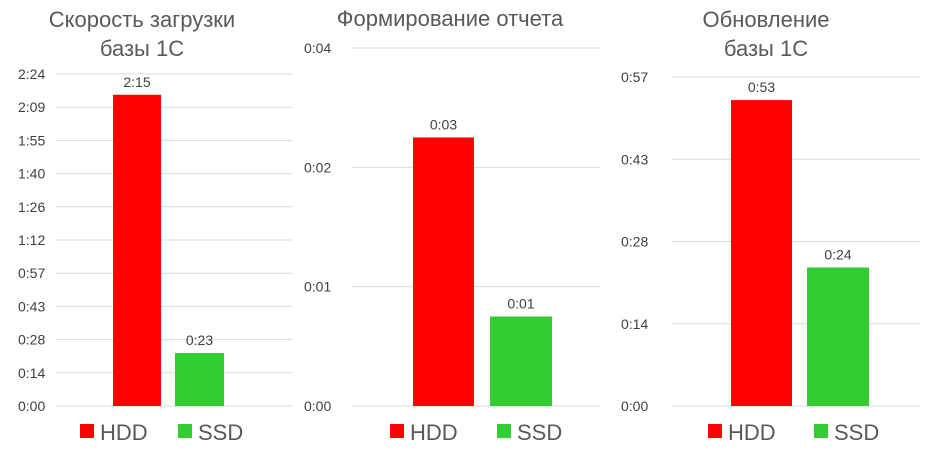  What do you see at coordinates (634, 159) in the screenshot?
I see `chart-3-ytick-label-3: 0:43` at bounding box center [634, 159].